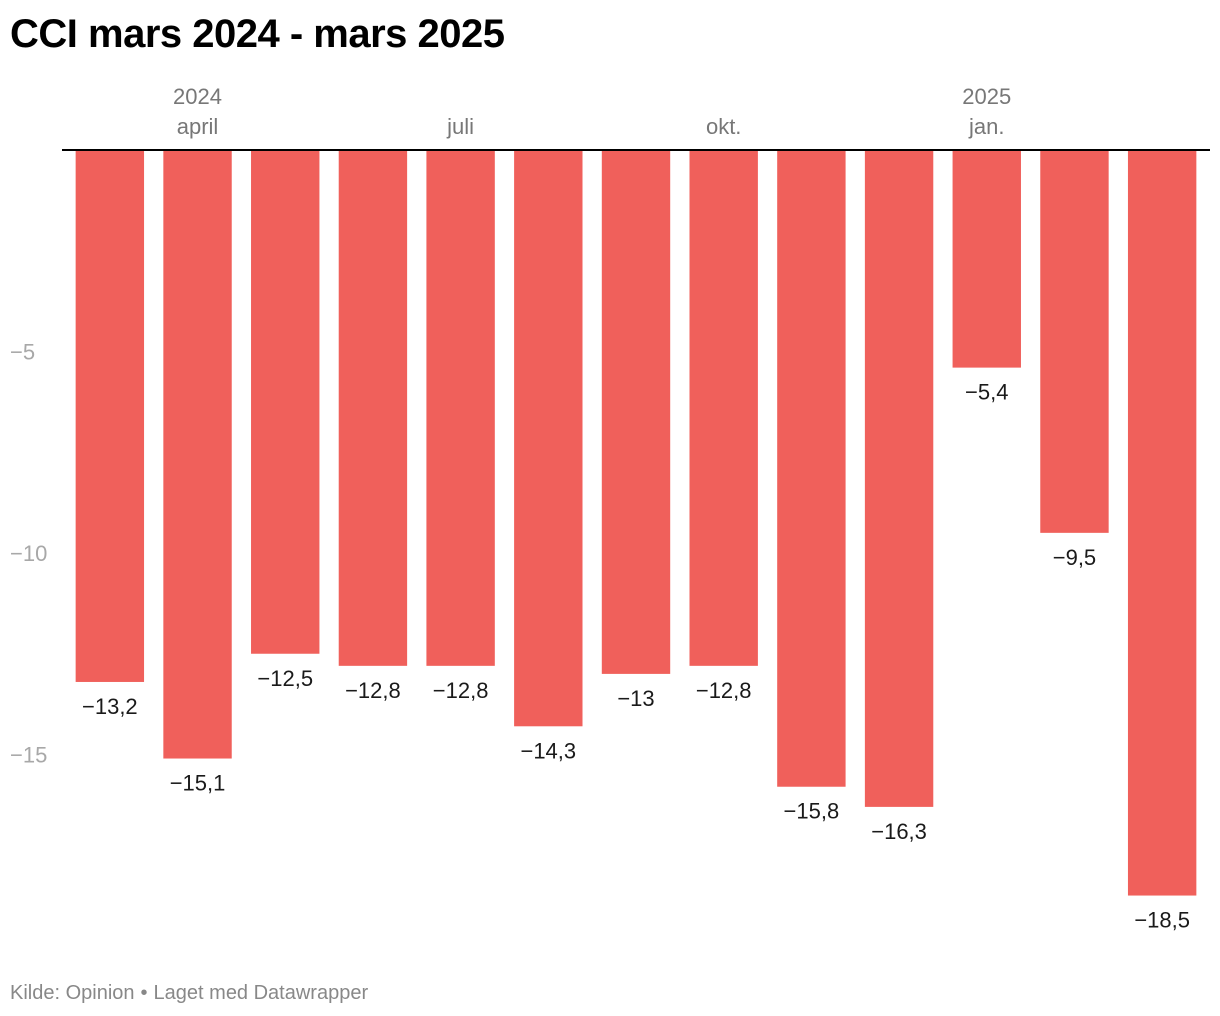 This screenshot has width=1220, height=1016. What do you see at coordinates (257, 34) in the screenshot?
I see `chart-title: CCI mars 2024 - mars 2025` at bounding box center [257, 34].